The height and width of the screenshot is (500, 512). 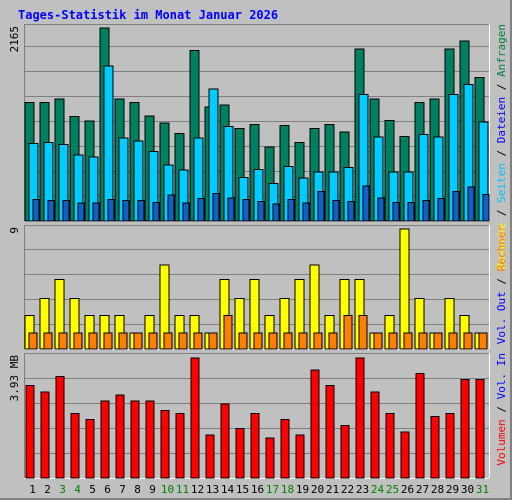 What do you see at coordinates (452, 489) in the screenshot?
I see `x-tick-label: 29` at bounding box center [452, 489].